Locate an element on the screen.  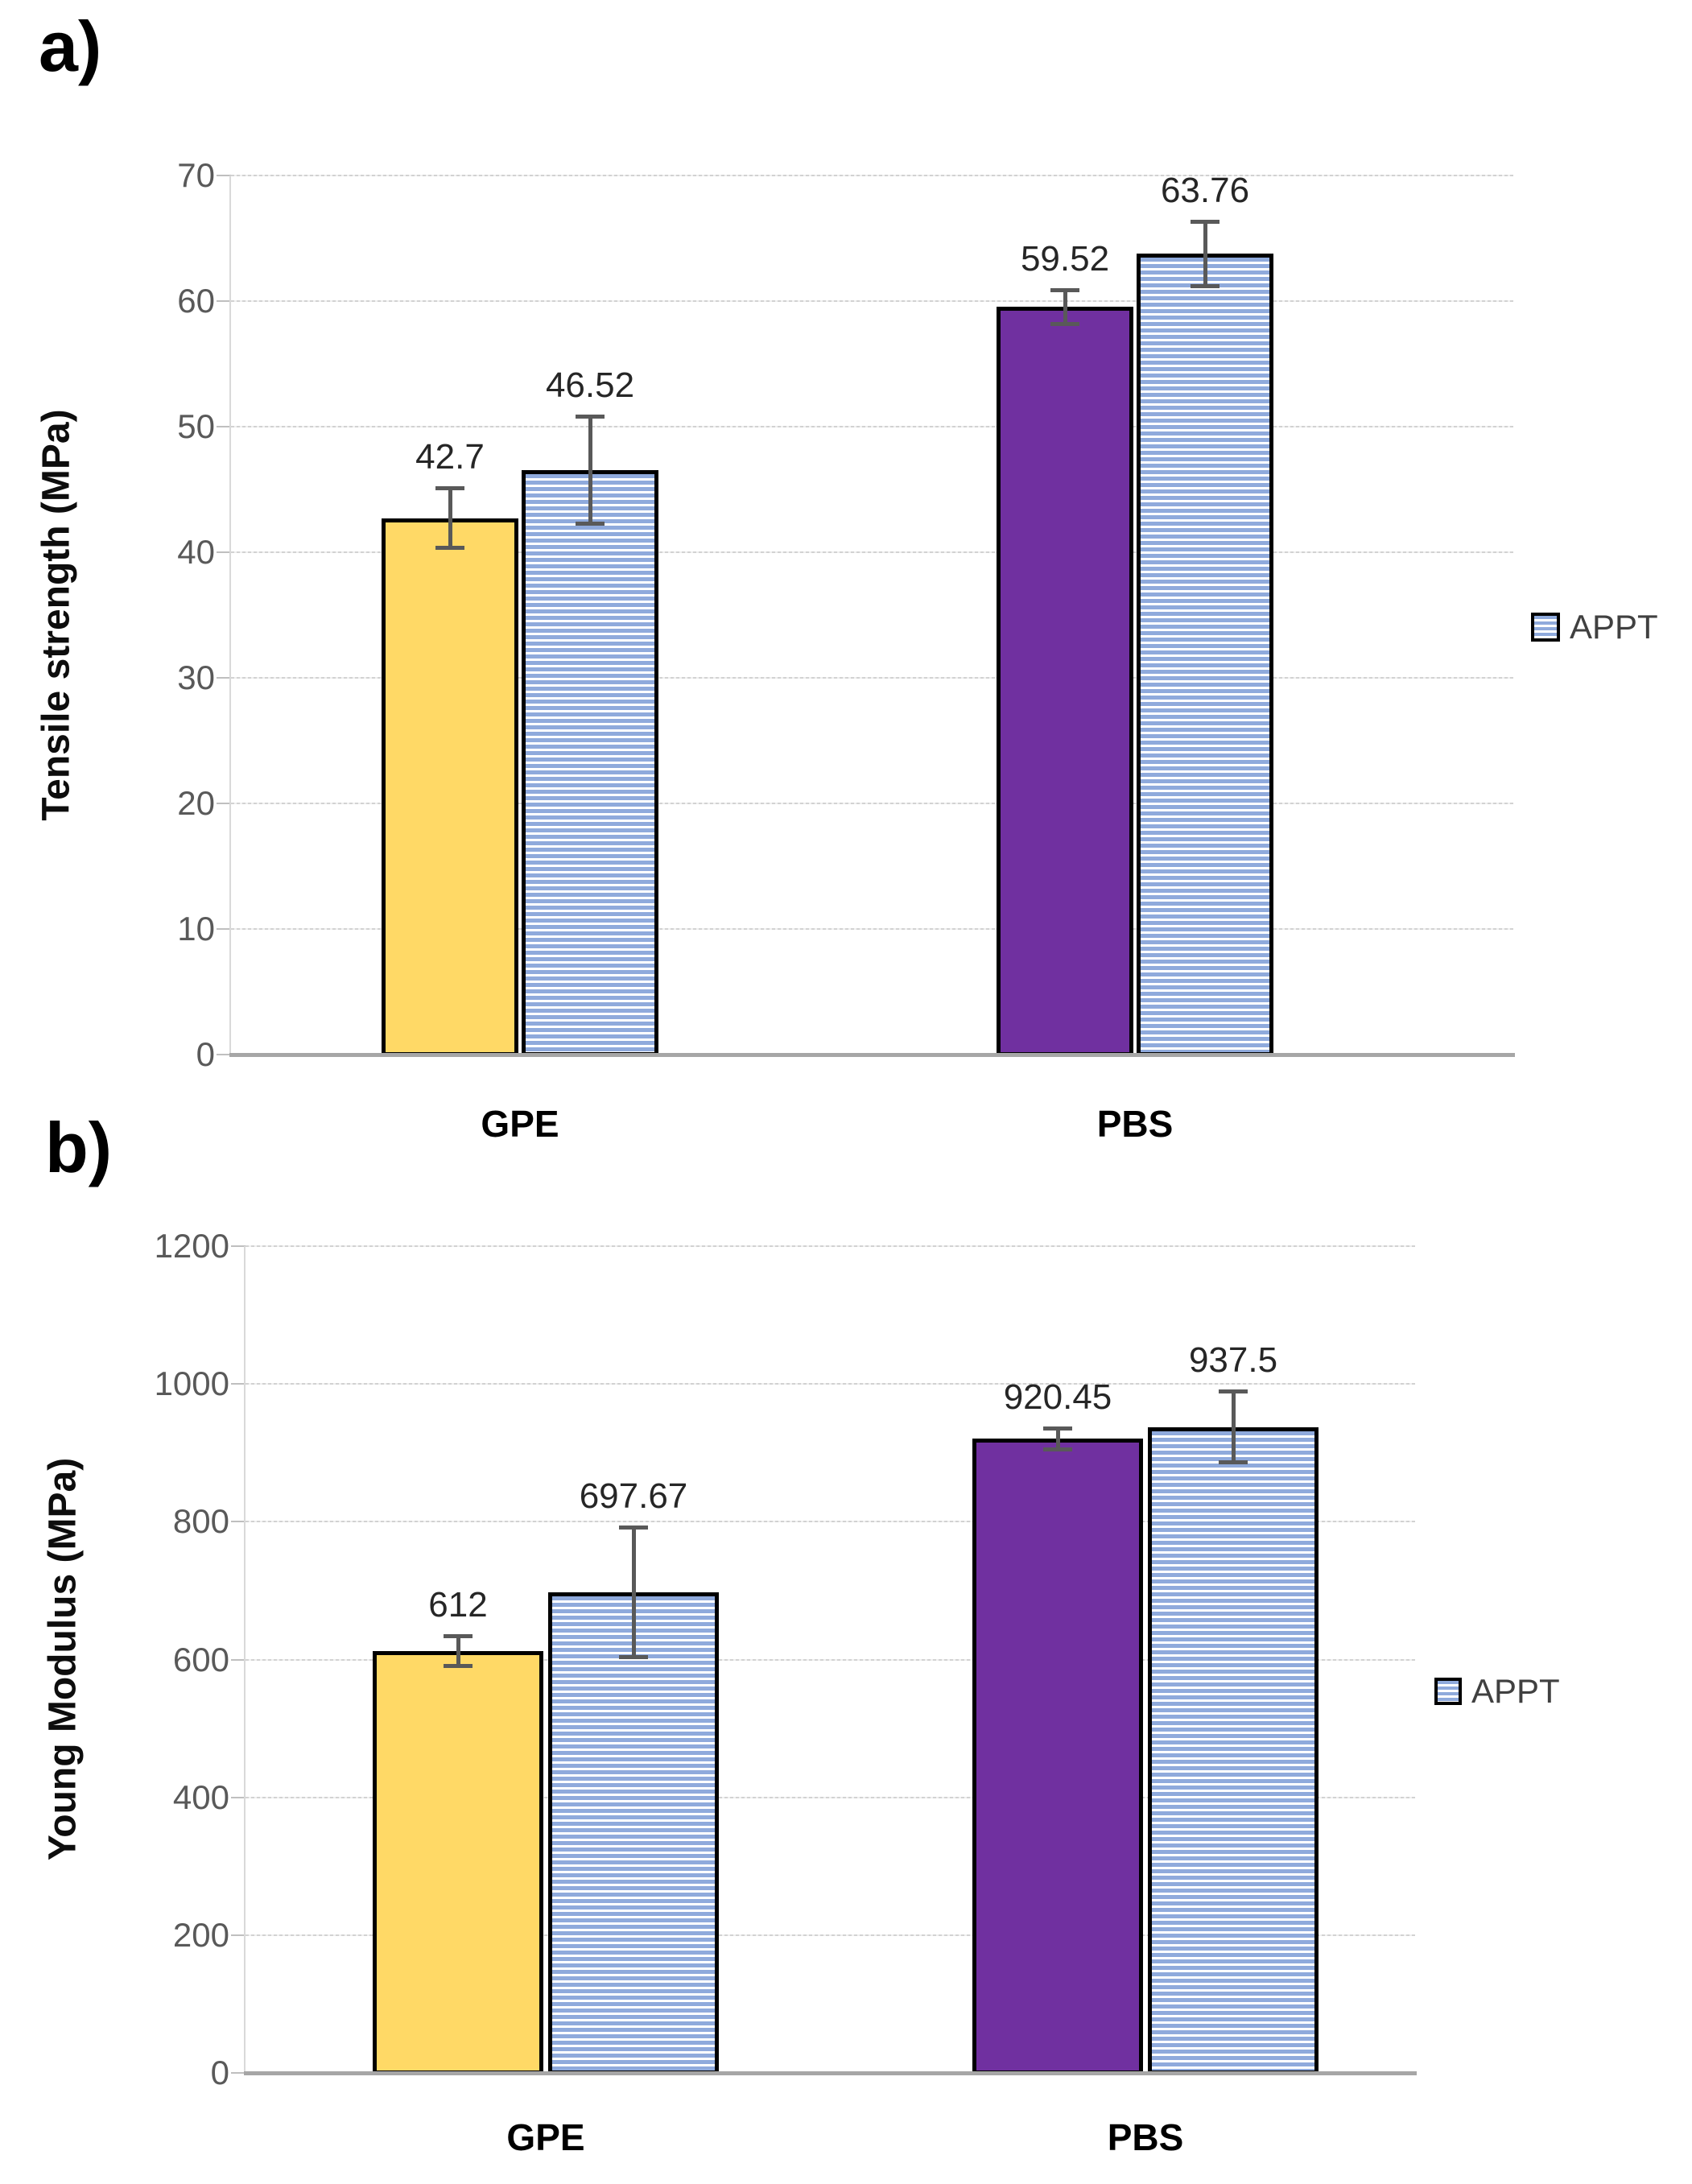
y-tick-label-1000: 1000 is located at coordinates (191, 1383).